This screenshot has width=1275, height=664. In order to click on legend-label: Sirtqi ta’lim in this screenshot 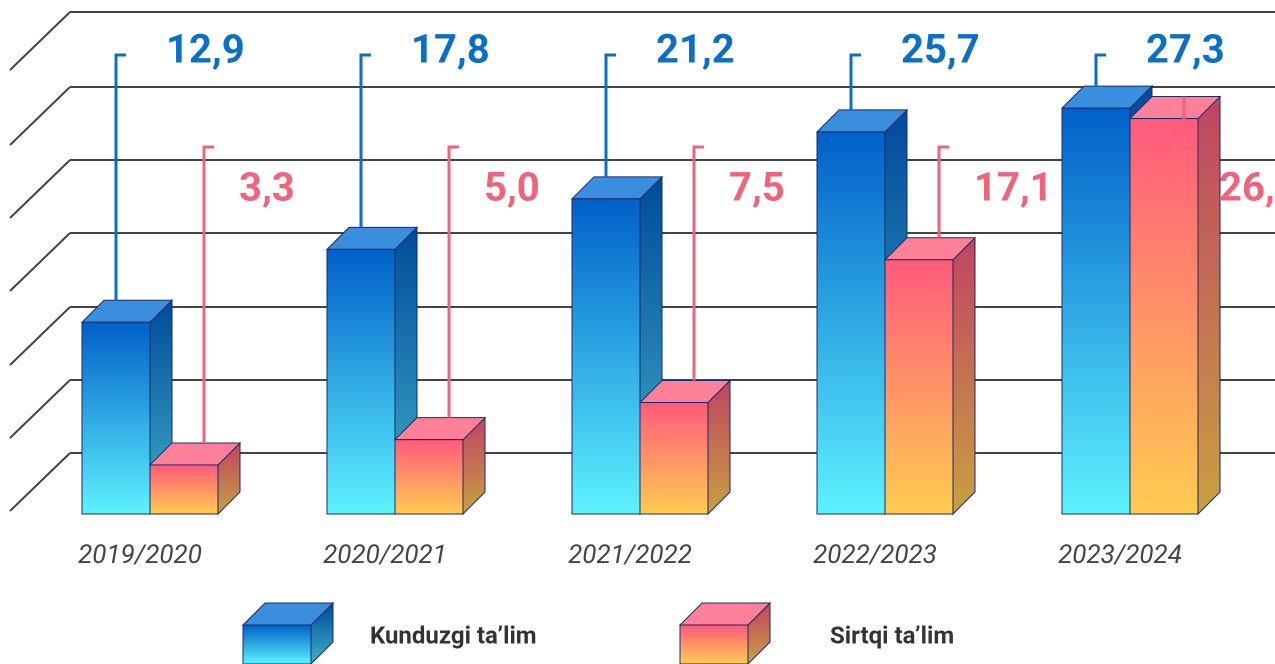, I will do `click(892, 635)`.